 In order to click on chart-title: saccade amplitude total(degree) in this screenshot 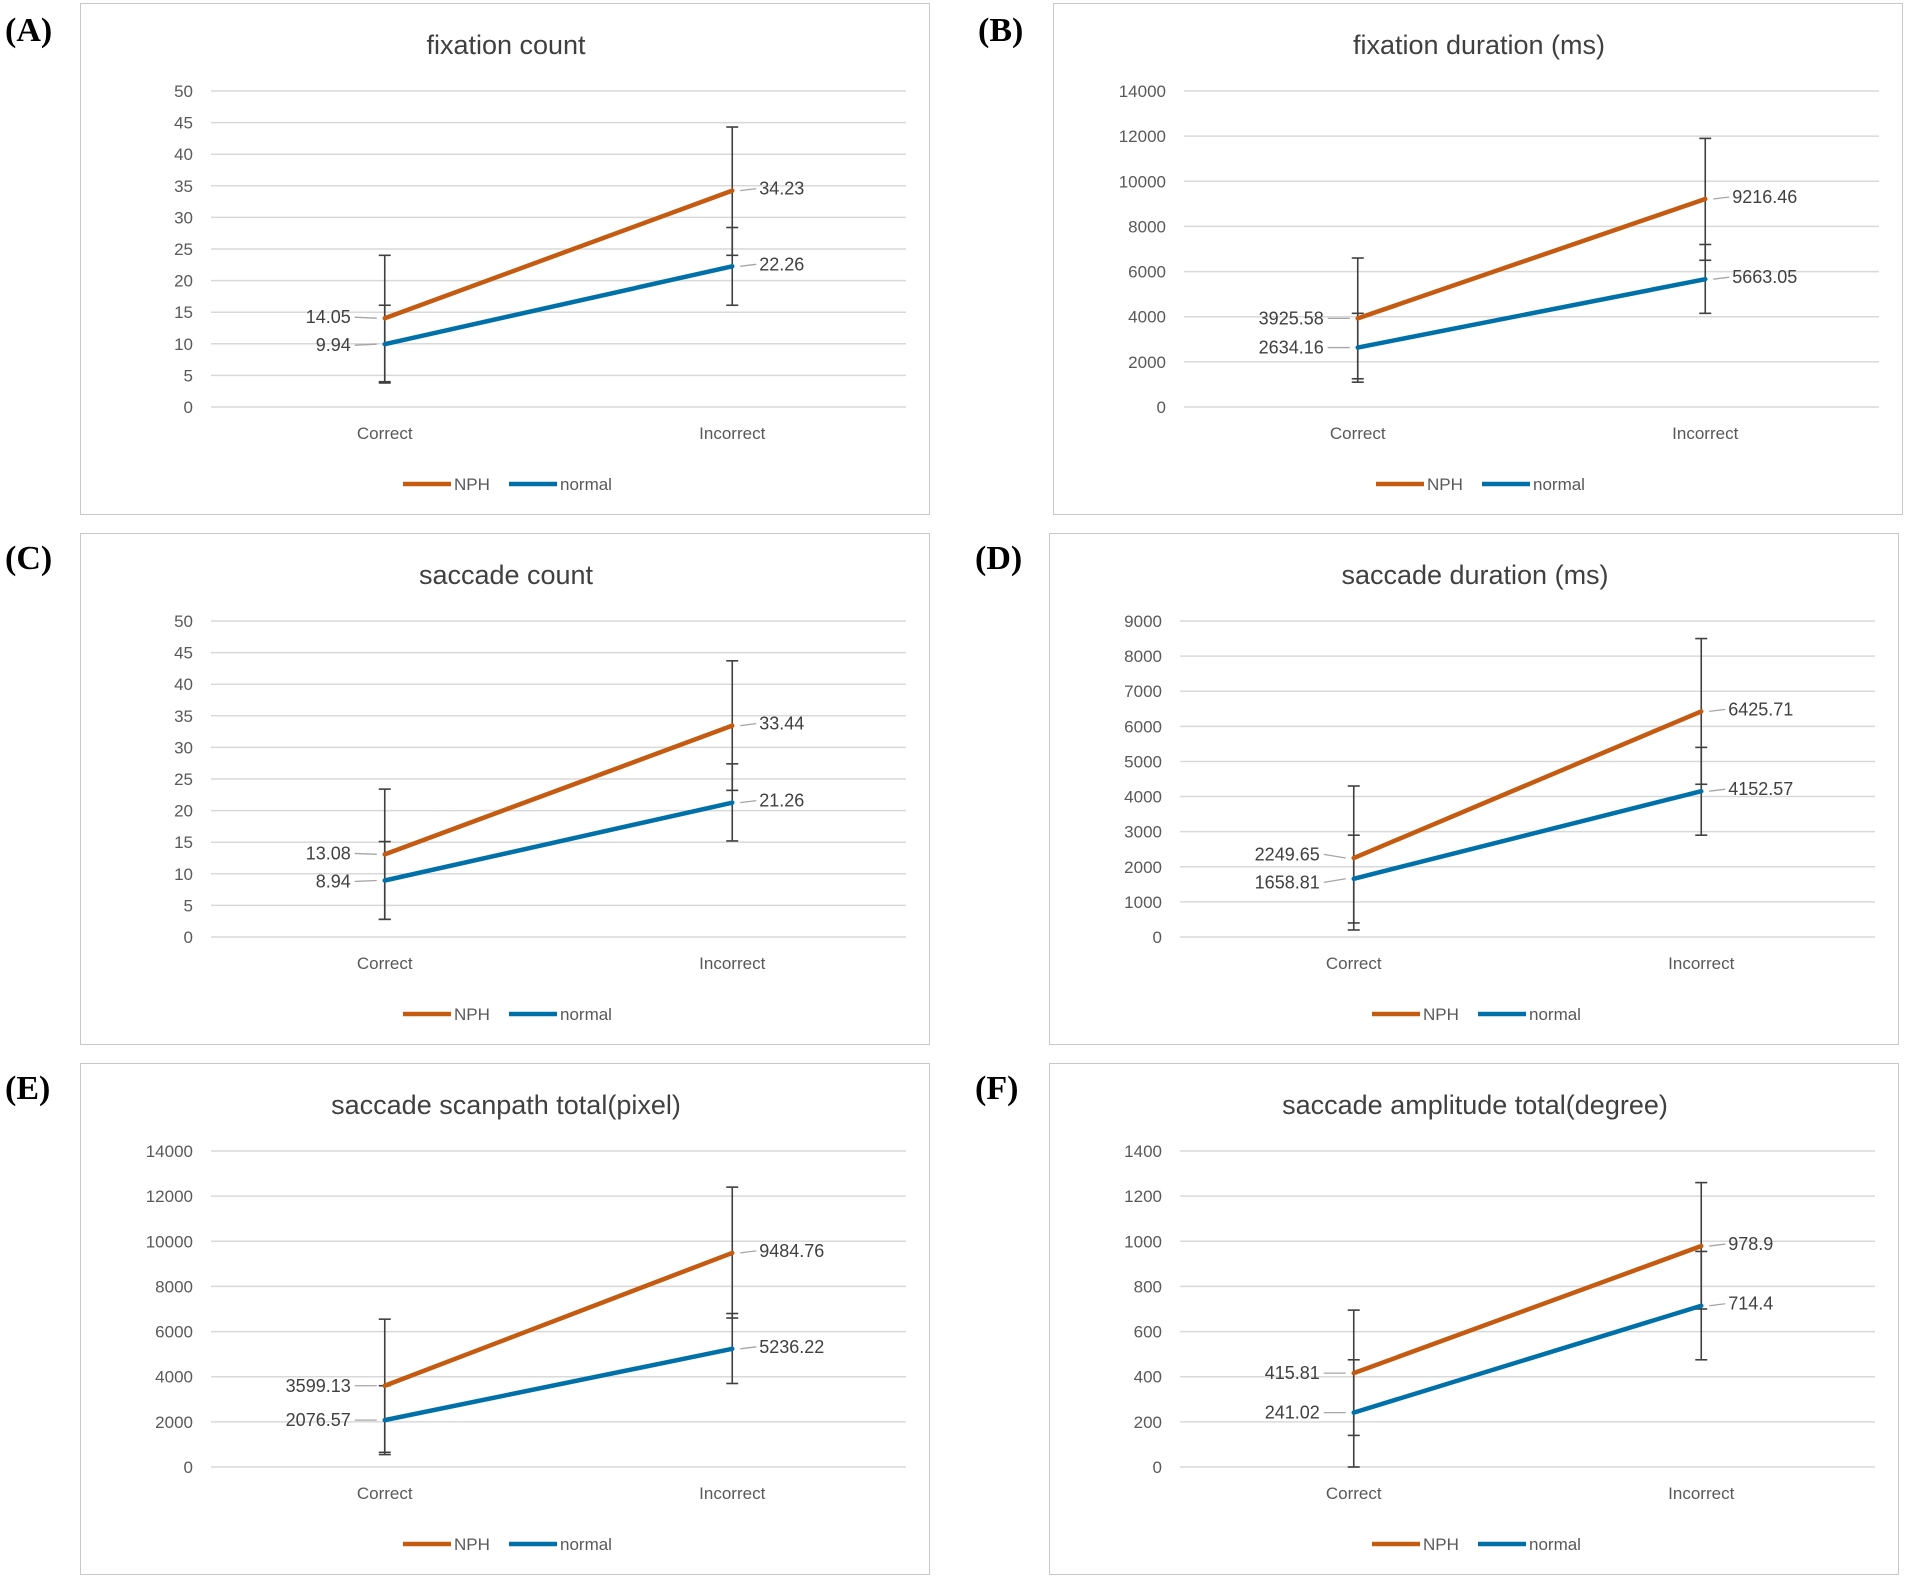, I will do `click(1475, 1105)`.